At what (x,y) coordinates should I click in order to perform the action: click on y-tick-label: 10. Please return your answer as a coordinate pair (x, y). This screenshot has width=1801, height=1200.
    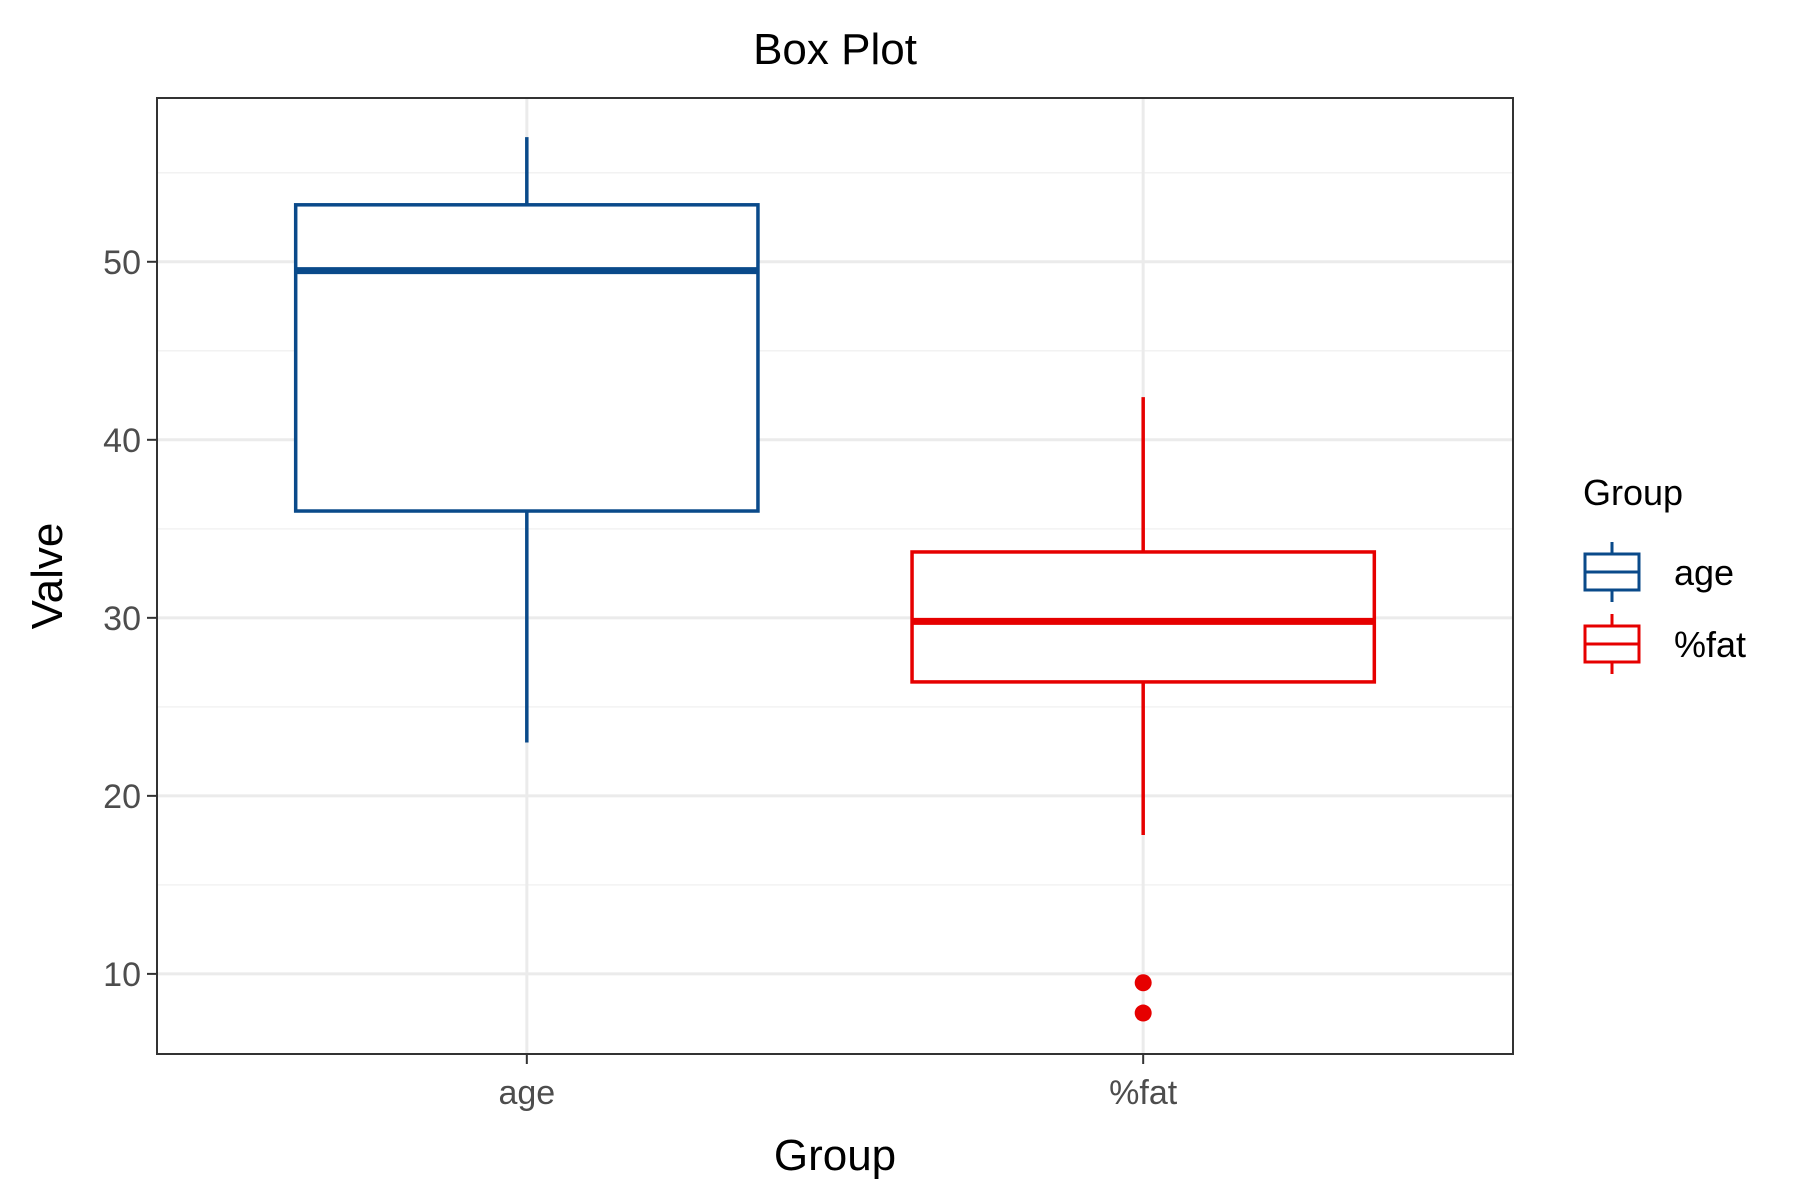
    Looking at the image, I should click on (122, 975).